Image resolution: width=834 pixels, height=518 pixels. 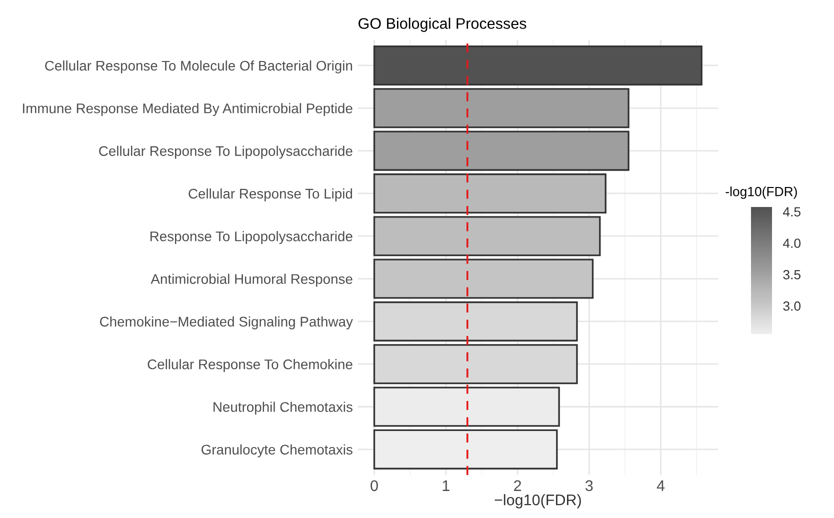 I want to click on y-tick-label: Granulocyte Chemotaxis, so click(x=277, y=451).